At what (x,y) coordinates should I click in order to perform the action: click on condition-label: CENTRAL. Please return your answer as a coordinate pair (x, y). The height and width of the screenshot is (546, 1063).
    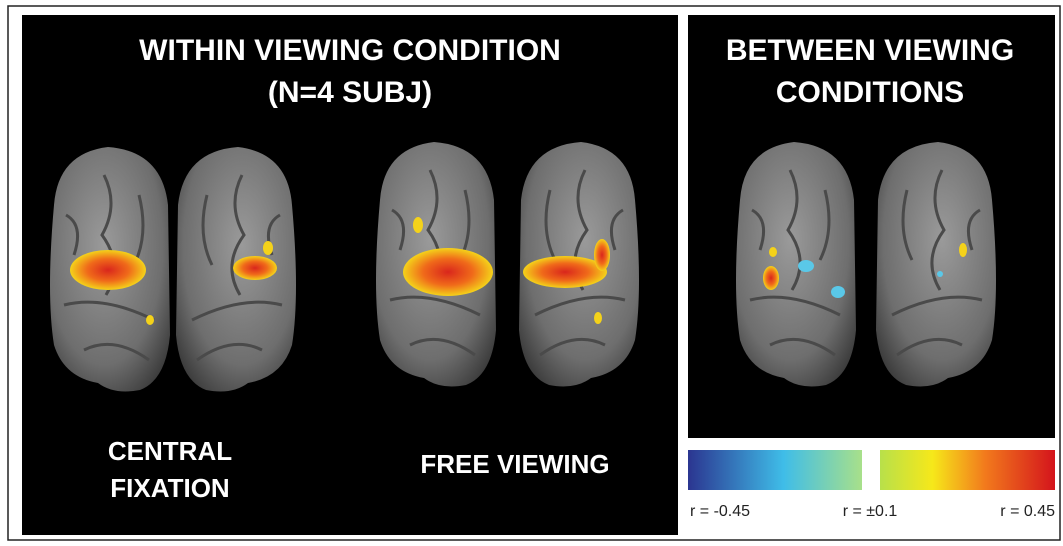
    Looking at the image, I should click on (170, 451).